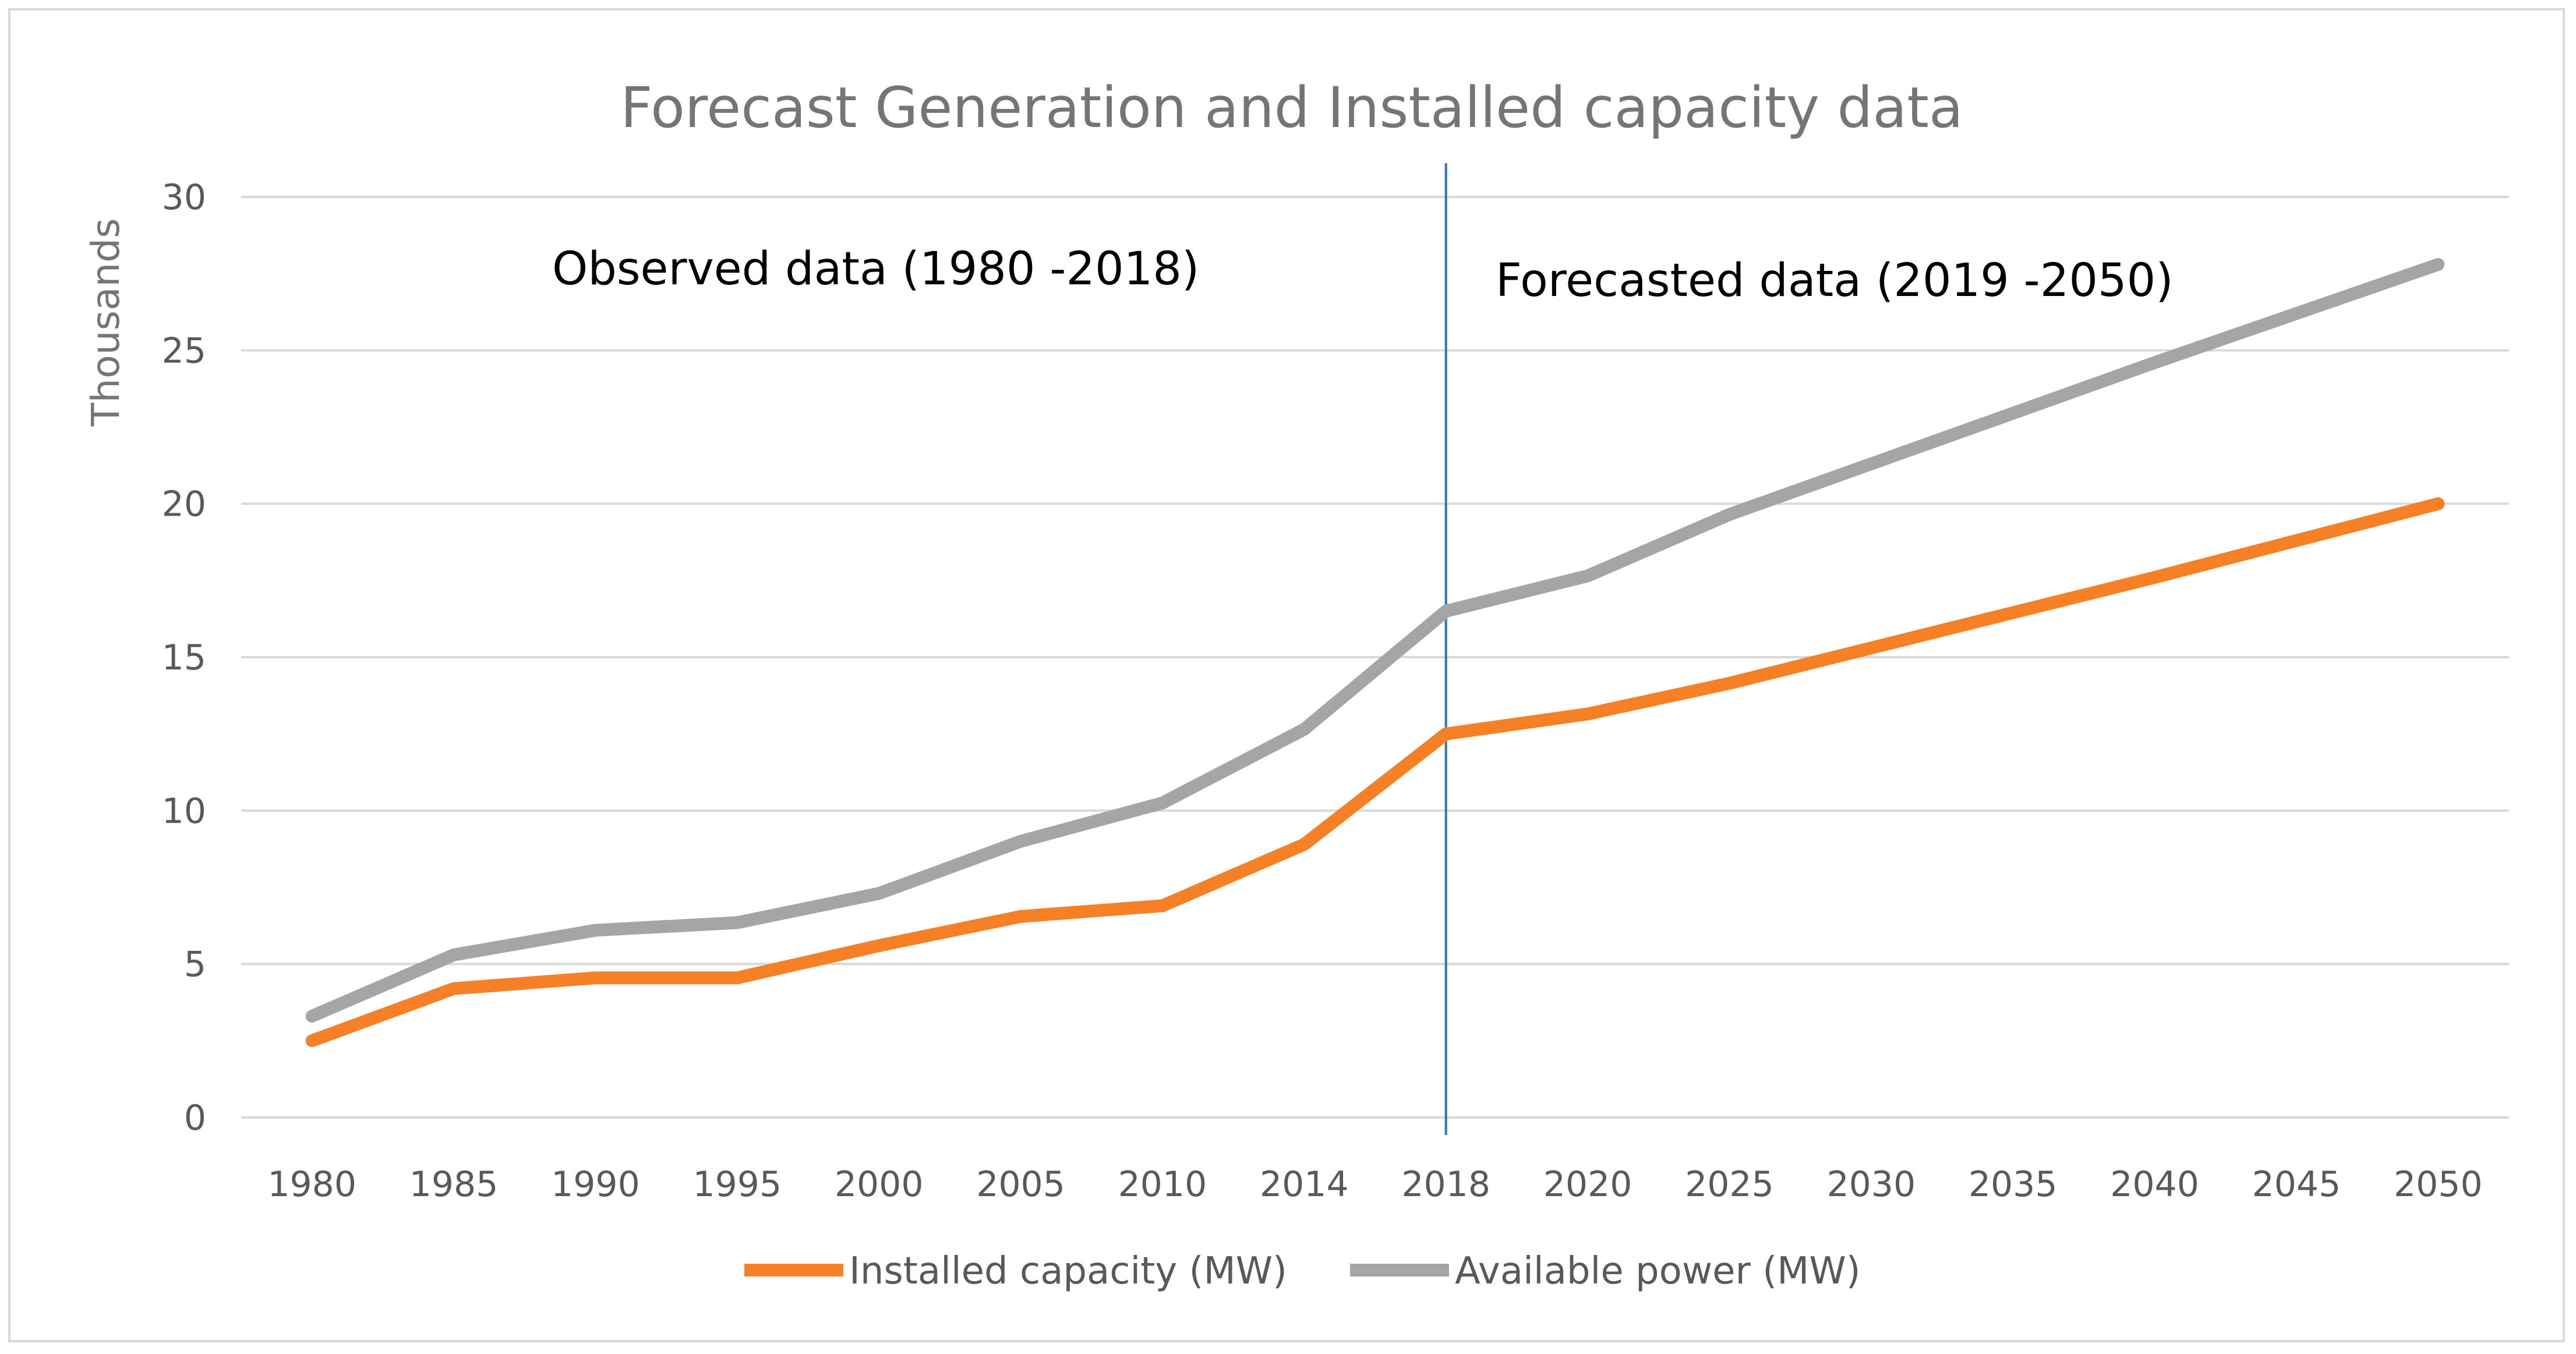 This screenshot has width=2576, height=1354. I want to click on y-tick-label: 0, so click(195, 1118).